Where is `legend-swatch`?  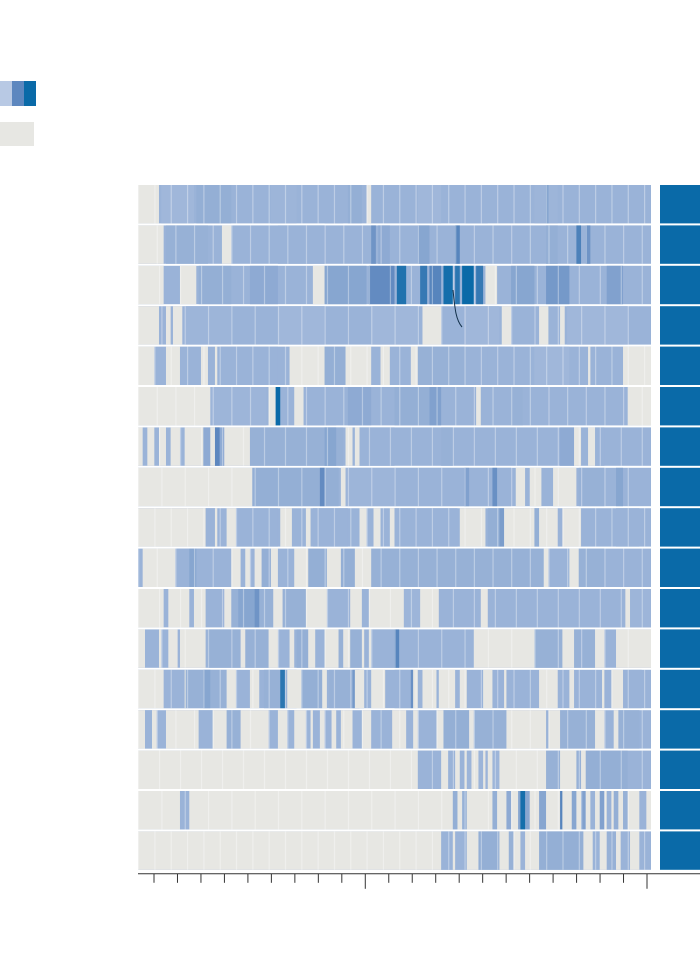 legend-swatch is located at coordinates (30, 93).